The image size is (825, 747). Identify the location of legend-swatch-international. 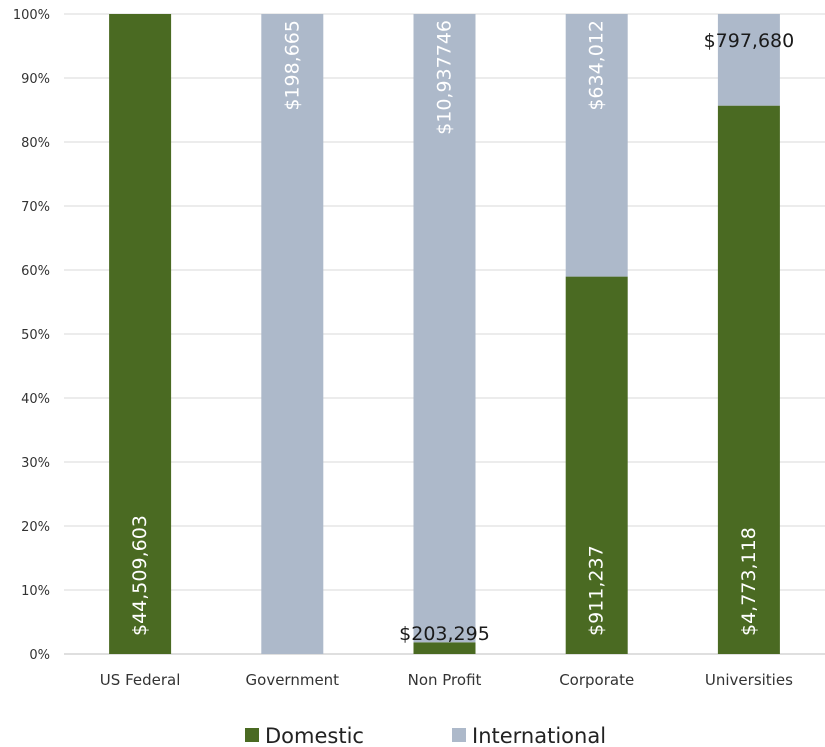
(459, 735).